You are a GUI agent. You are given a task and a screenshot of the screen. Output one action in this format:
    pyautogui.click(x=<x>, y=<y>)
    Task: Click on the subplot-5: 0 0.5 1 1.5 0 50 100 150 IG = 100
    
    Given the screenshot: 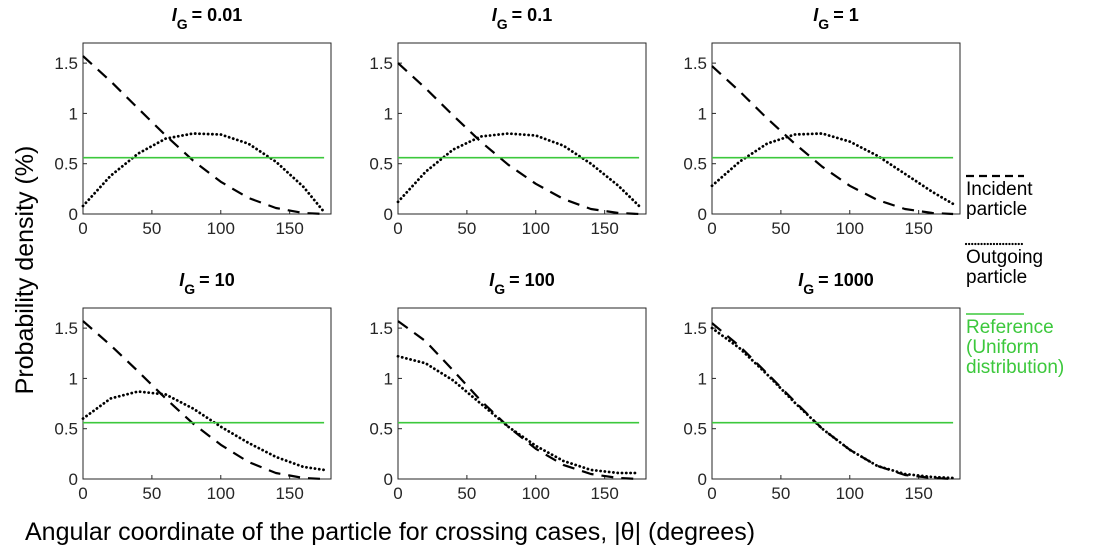 What is the action you would take?
    pyautogui.click(x=508, y=386)
    